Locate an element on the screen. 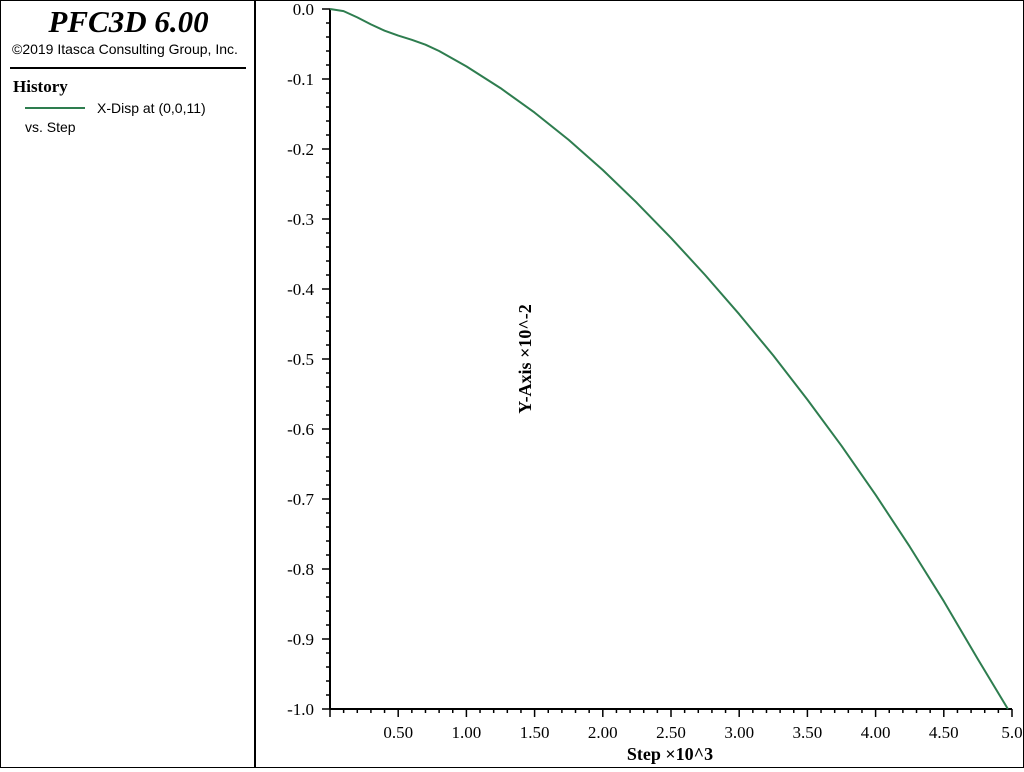 This screenshot has height=772, width=1024. legend-series-label: X-Disp at (0,0,11) is located at coordinates (151, 108).